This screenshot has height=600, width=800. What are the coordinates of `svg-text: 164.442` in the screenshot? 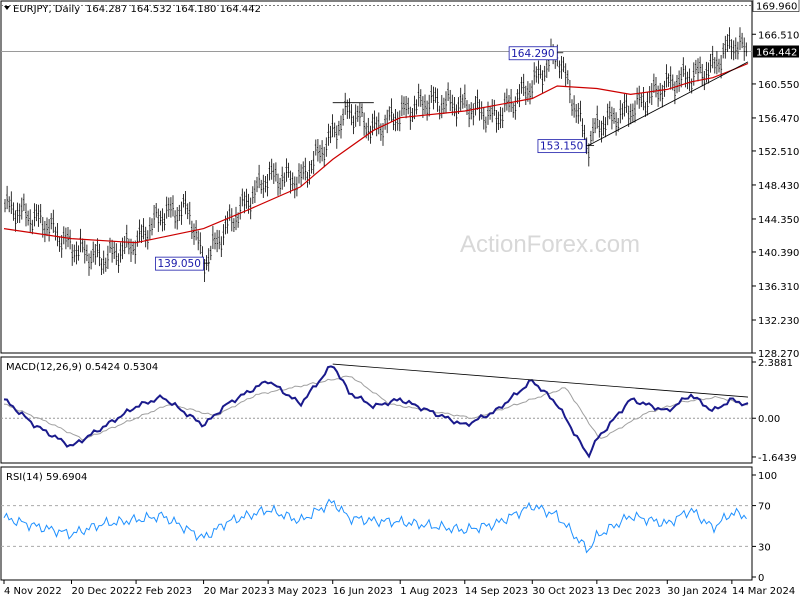 It's located at (776, 52).